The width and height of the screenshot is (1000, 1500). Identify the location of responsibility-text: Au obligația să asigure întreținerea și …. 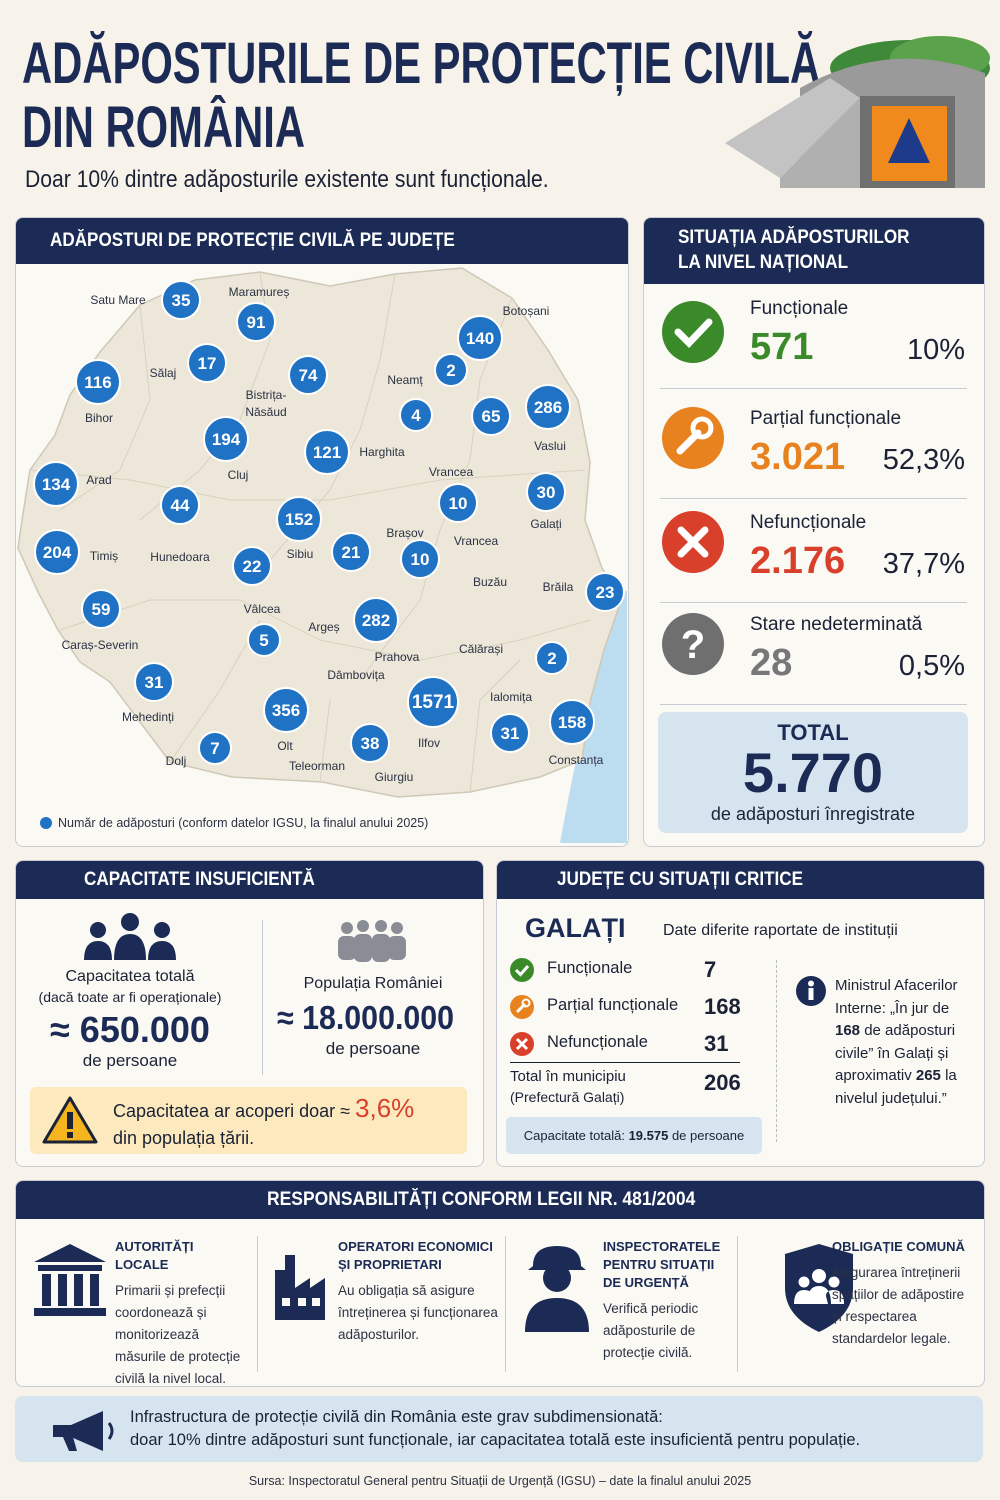
(418, 1312).